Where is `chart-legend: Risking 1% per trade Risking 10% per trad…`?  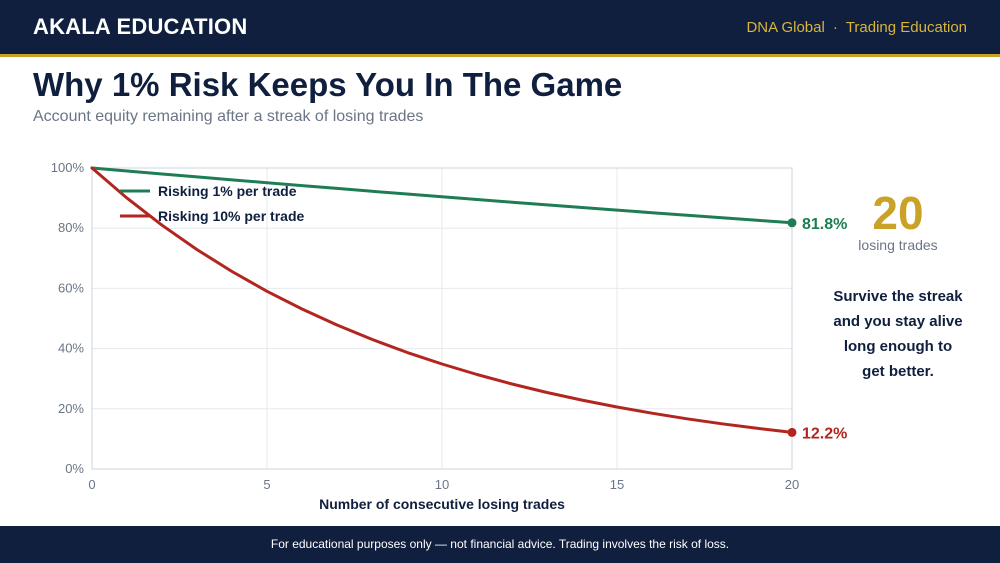 chart-legend: Risking 1% per trade Risking 10% per trad… is located at coordinates (212, 203).